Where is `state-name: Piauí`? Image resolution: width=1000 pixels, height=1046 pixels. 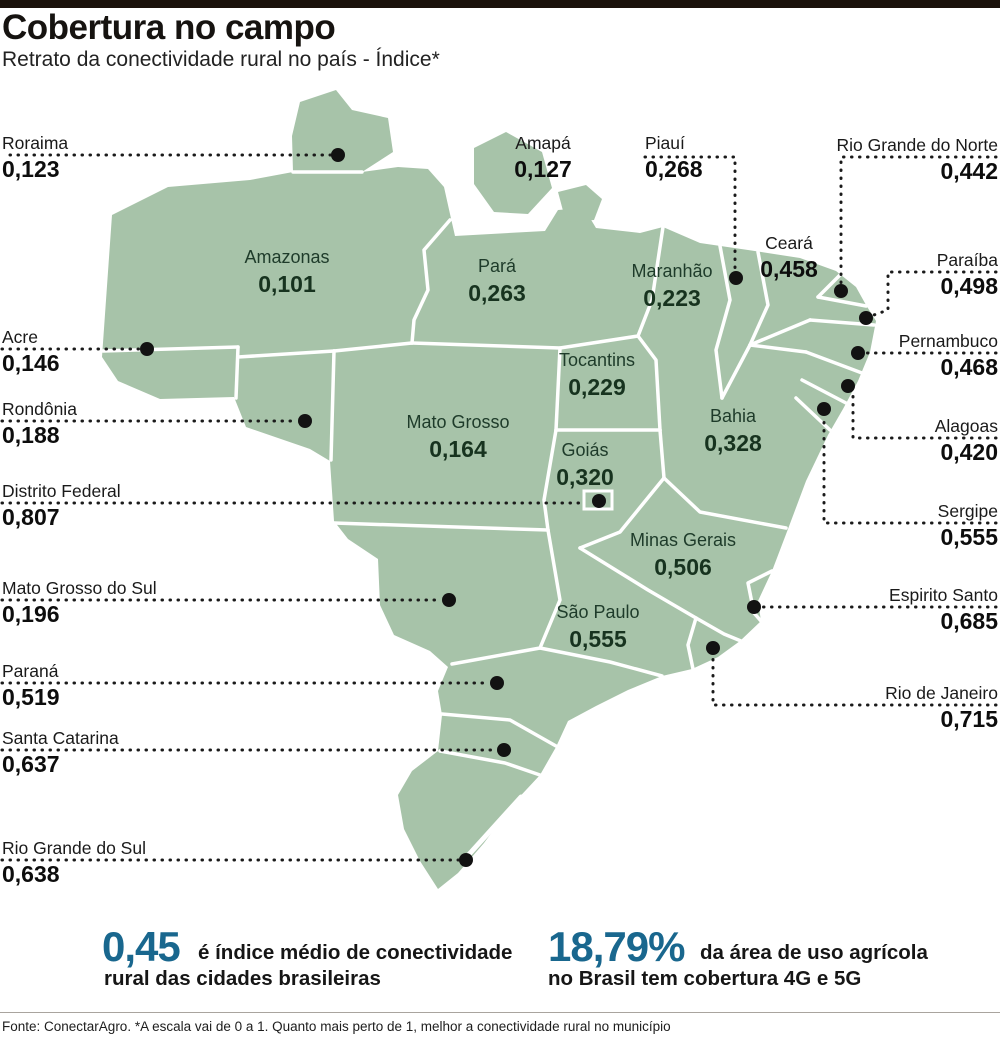
state-name: Piauí is located at coordinates (665, 143).